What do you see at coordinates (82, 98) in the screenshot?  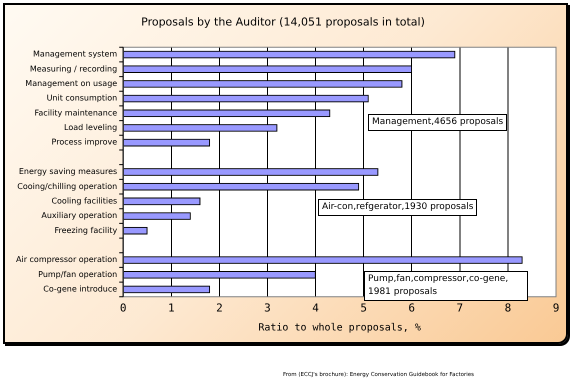 I see `y-tick-label: Unit consumption` at bounding box center [82, 98].